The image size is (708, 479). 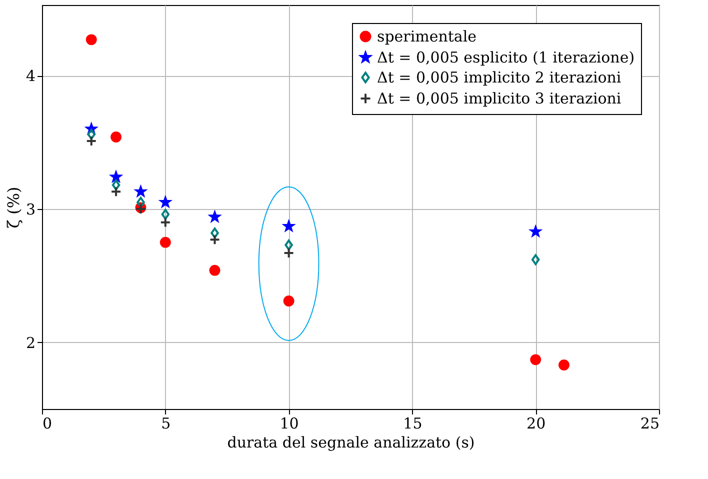 What do you see at coordinates (351, 443) in the screenshot?
I see `x-axis-title: durata del segnale analizzato (s)` at bounding box center [351, 443].